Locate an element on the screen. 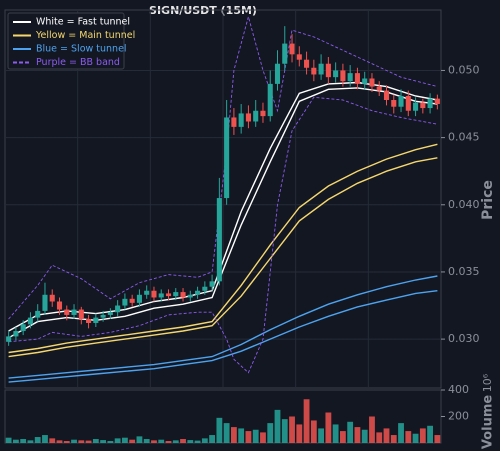 This screenshot has height=451, width=500. legend-label: Yellow = Main tunnel is located at coordinates (85, 35).